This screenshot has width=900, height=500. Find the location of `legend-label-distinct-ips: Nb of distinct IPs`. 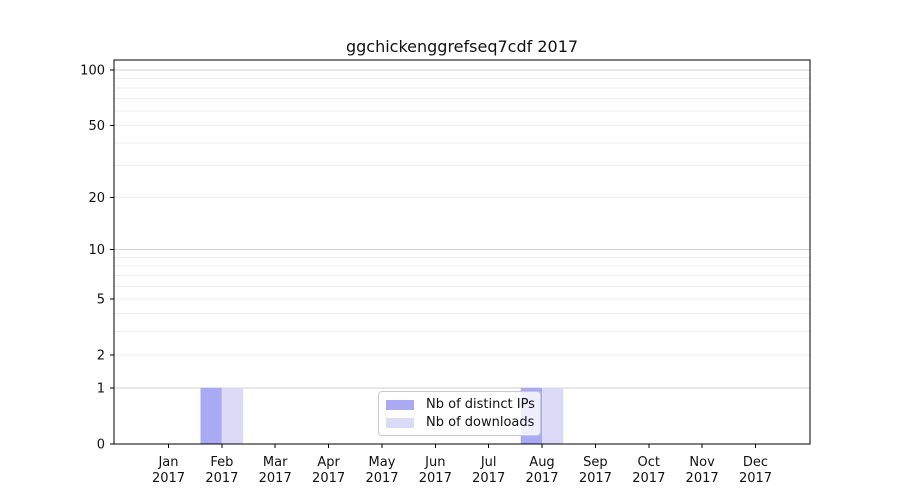

legend-label-distinct-ips: Nb of distinct IPs is located at coordinates (480, 404).